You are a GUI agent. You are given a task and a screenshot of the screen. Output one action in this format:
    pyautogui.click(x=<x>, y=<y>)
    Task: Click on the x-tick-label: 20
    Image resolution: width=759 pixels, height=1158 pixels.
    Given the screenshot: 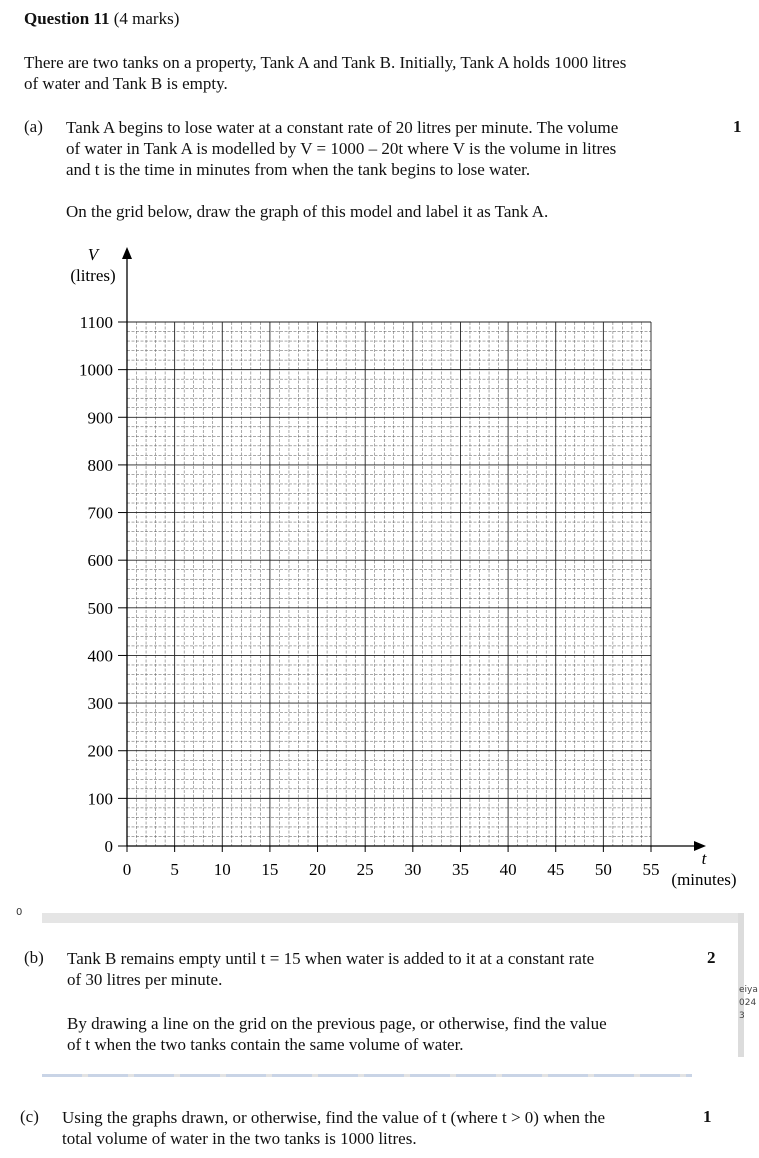 What is the action you would take?
    pyautogui.click(x=317, y=869)
    